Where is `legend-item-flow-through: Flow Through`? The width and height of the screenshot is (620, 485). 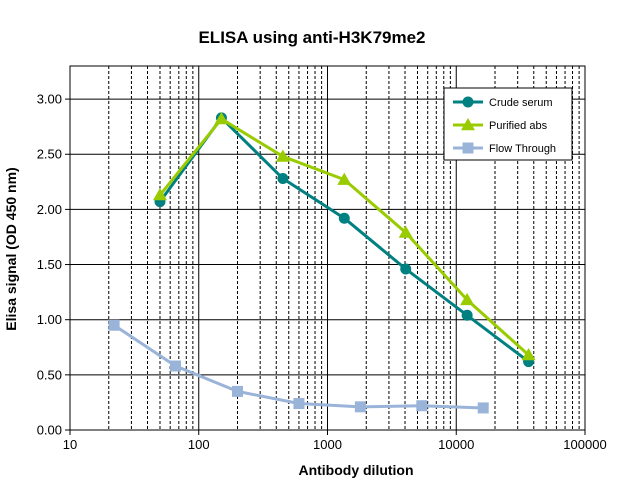
legend-item-flow-through: Flow Through is located at coordinates (504, 148).